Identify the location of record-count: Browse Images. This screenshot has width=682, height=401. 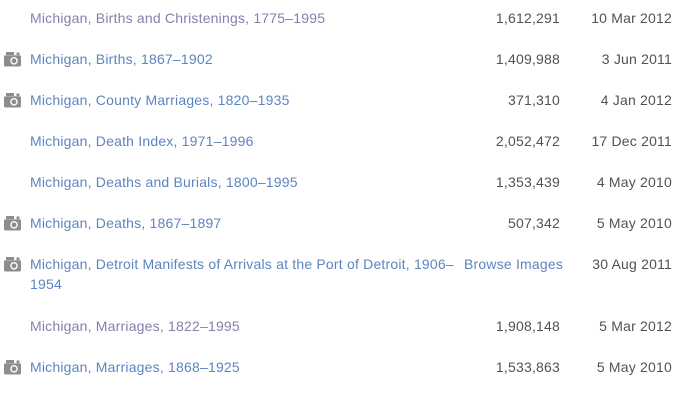
(514, 264).